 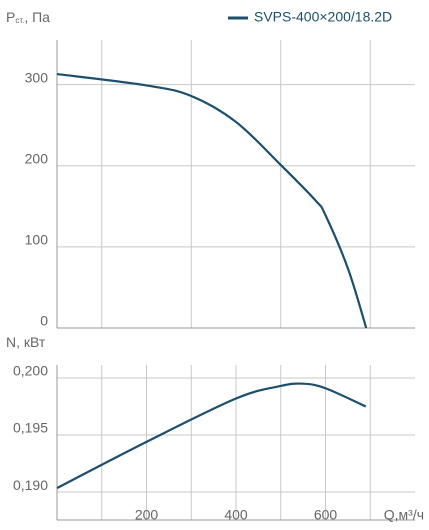 I want to click on y-tick-label: 100, so click(x=37, y=240).